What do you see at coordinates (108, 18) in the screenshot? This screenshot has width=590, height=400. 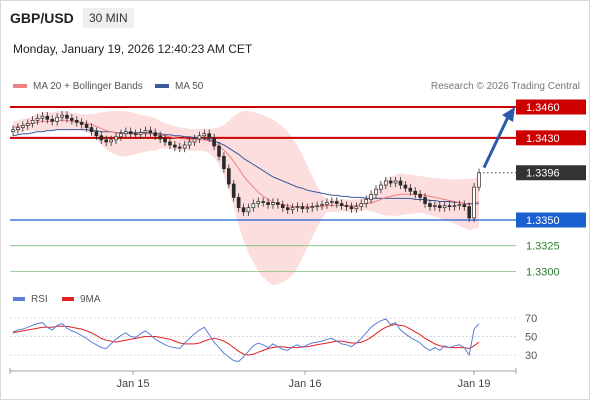 I see `timeframe-badge: 30 MIN` at bounding box center [108, 18].